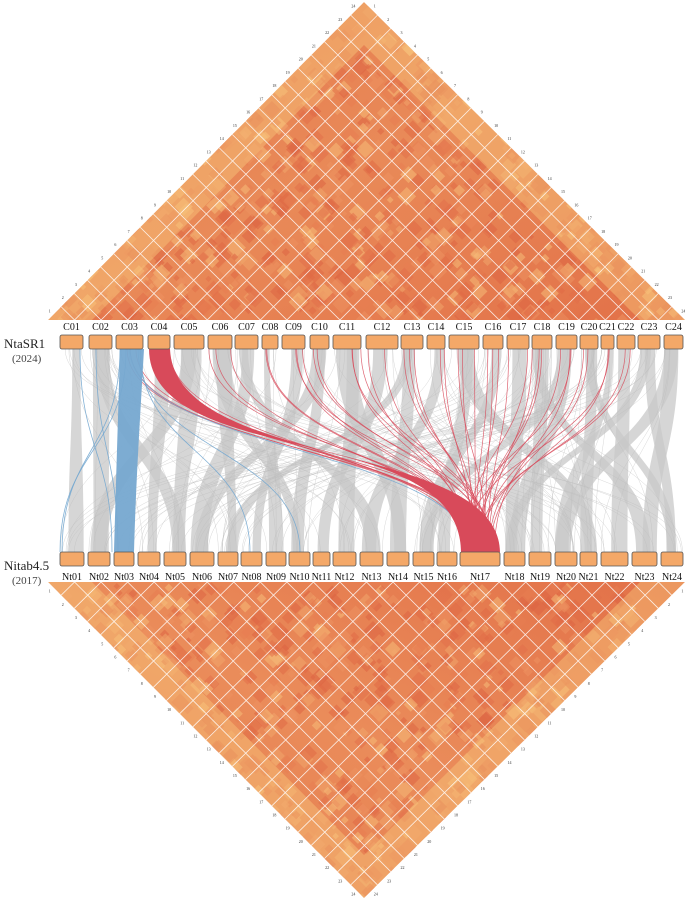 This screenshot has height=902, width=685. I want to click on heatmap-tick-label: 7, so click(129, 670).